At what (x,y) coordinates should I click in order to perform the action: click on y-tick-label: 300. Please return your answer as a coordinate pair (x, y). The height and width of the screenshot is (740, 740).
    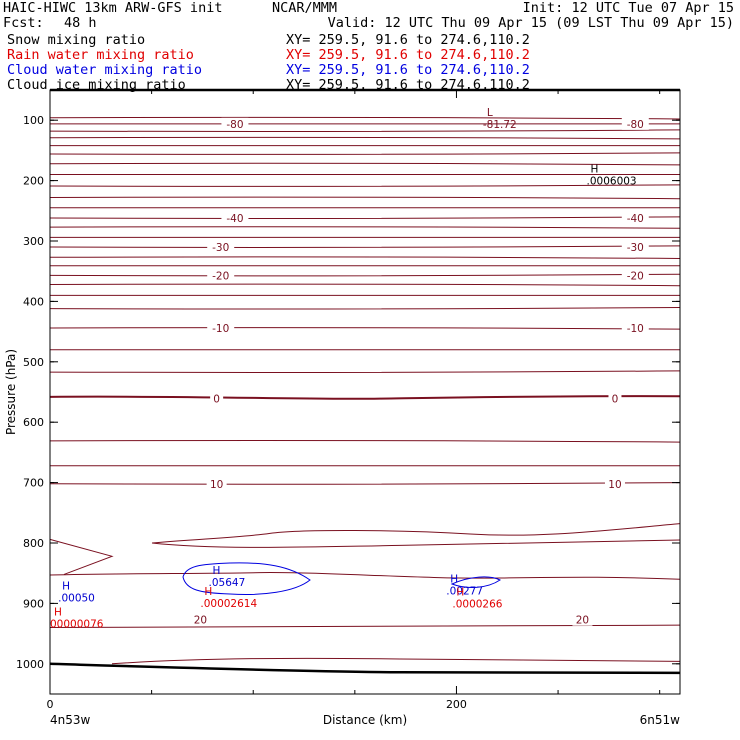
    Looking at the image, I should click on (33, 241).